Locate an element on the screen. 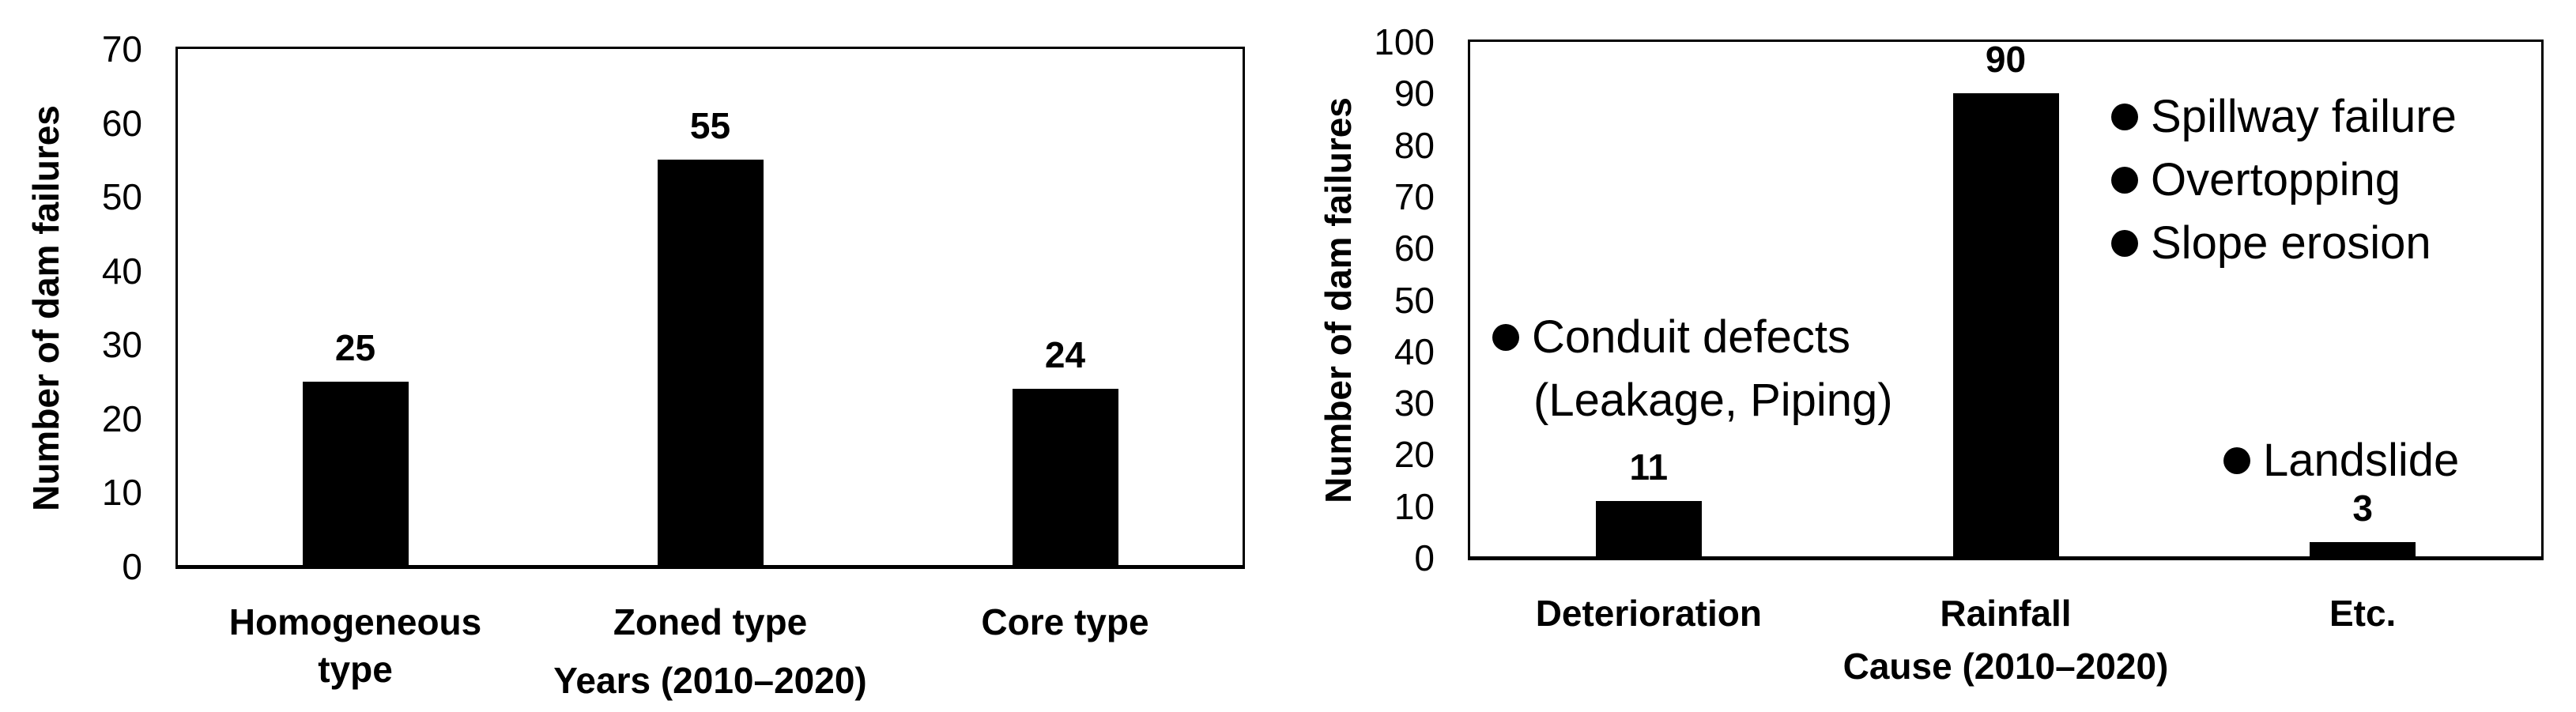 This screenshot has height=712, width=2576. x-category-line: Core type is located at coordinates (1065, 621).